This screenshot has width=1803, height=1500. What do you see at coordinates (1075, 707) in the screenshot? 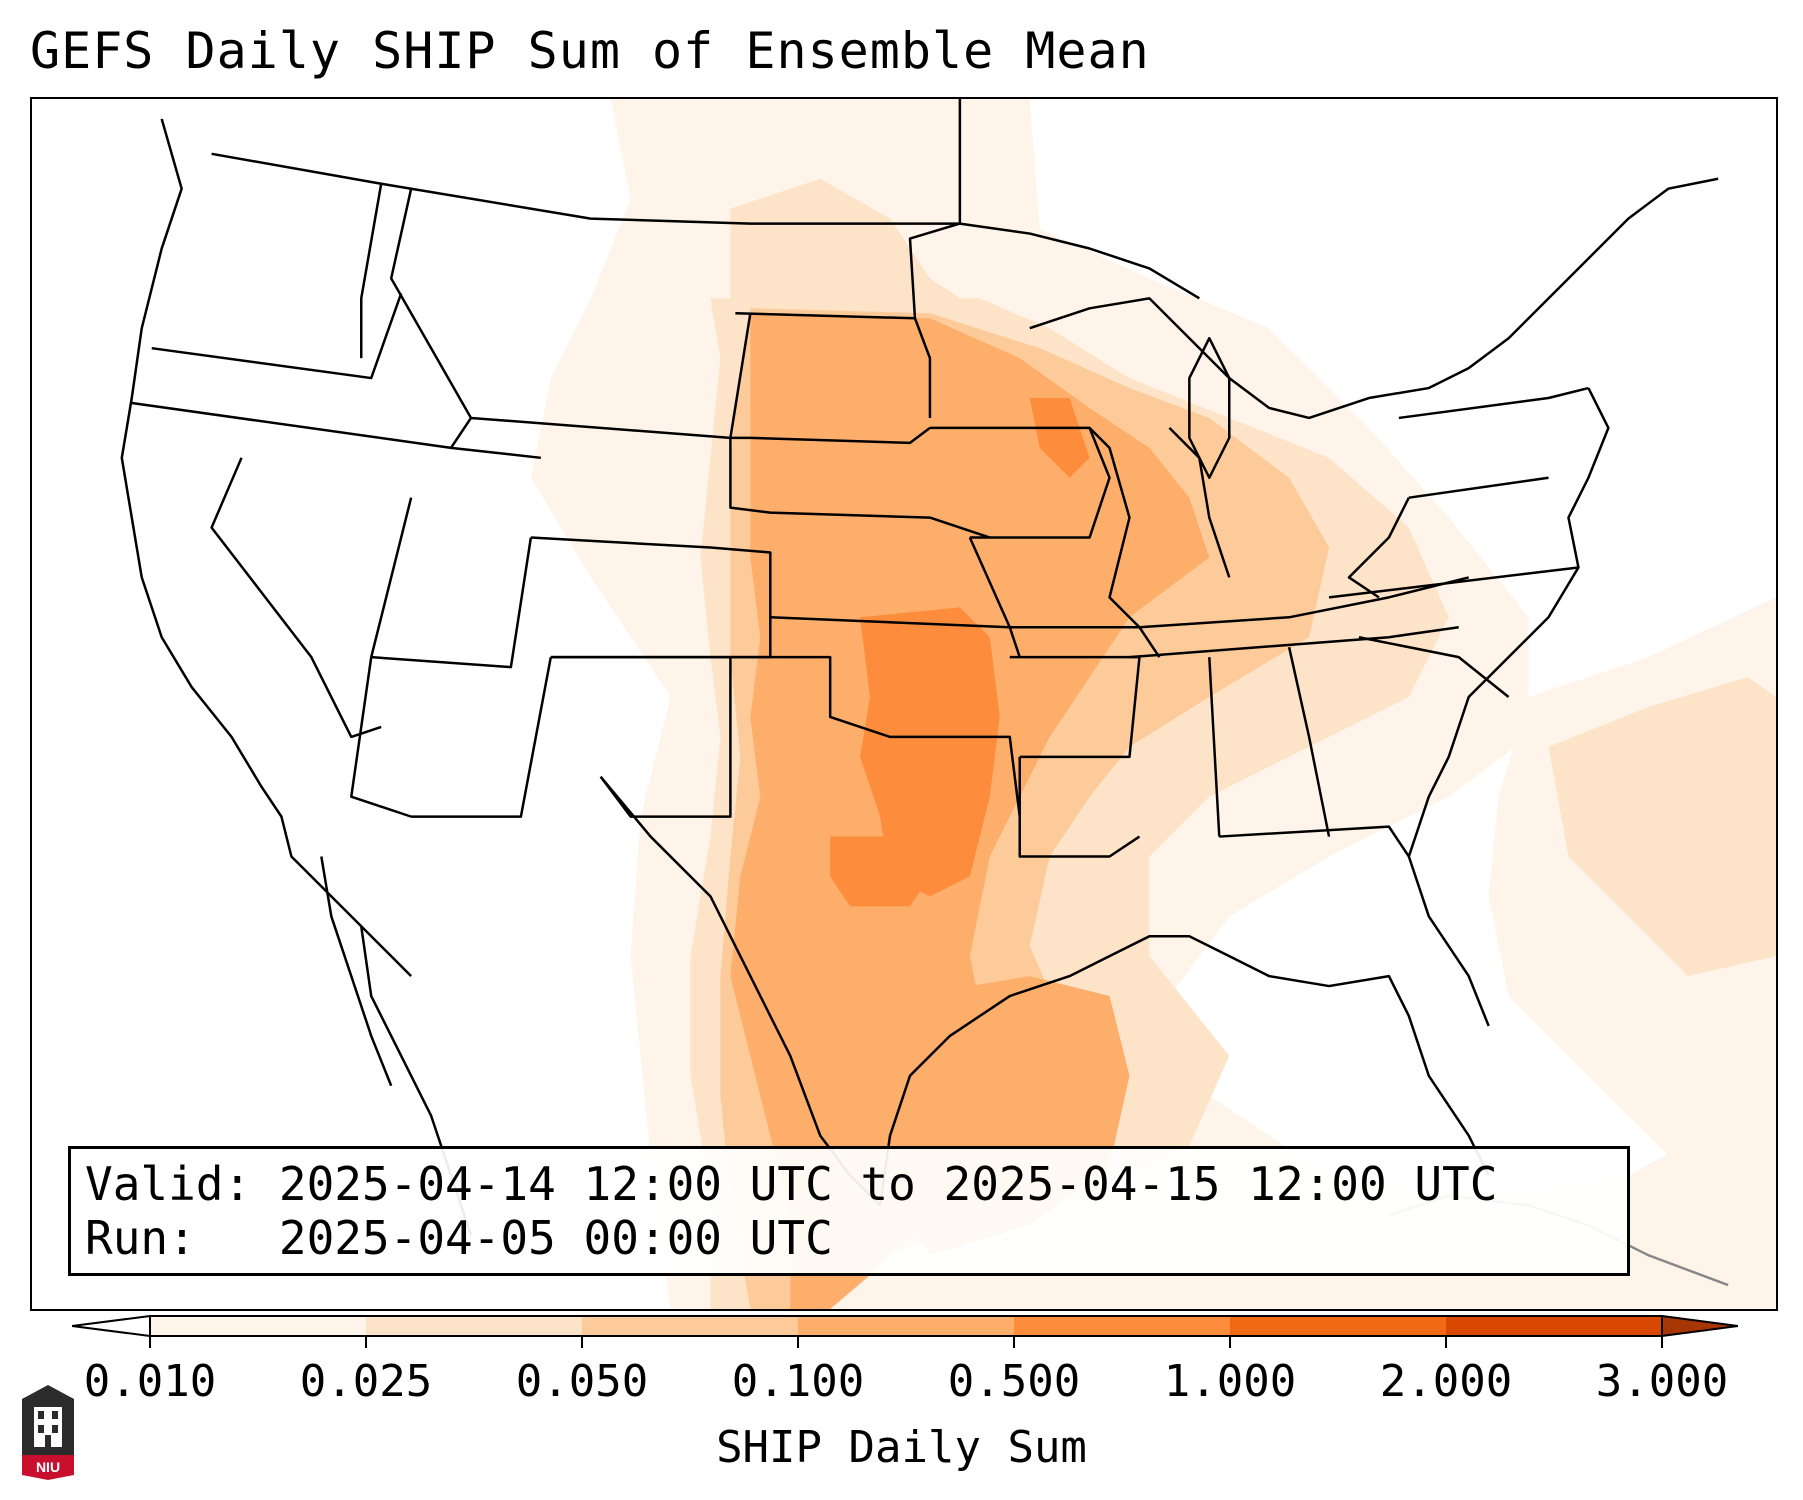
I see `border-ar-la` at bounding box center [1075, 707].